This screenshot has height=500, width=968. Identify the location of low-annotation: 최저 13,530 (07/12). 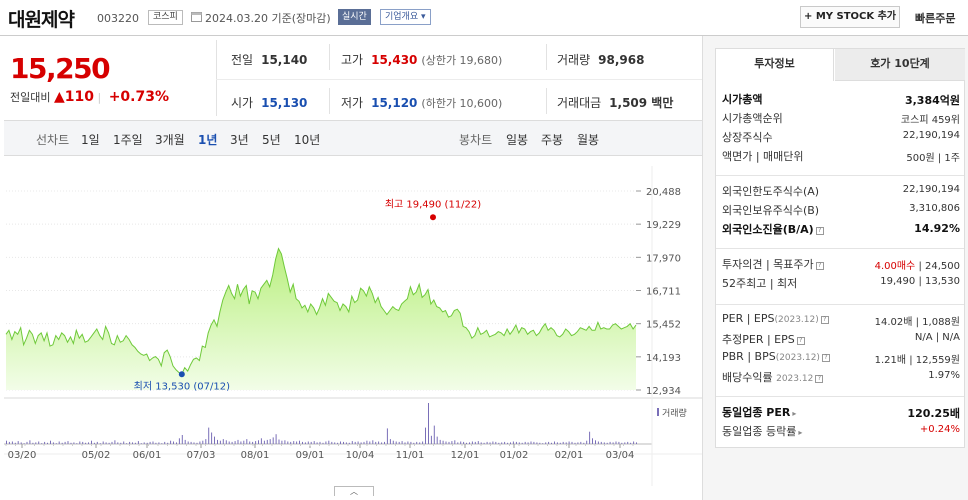
(182, 386).